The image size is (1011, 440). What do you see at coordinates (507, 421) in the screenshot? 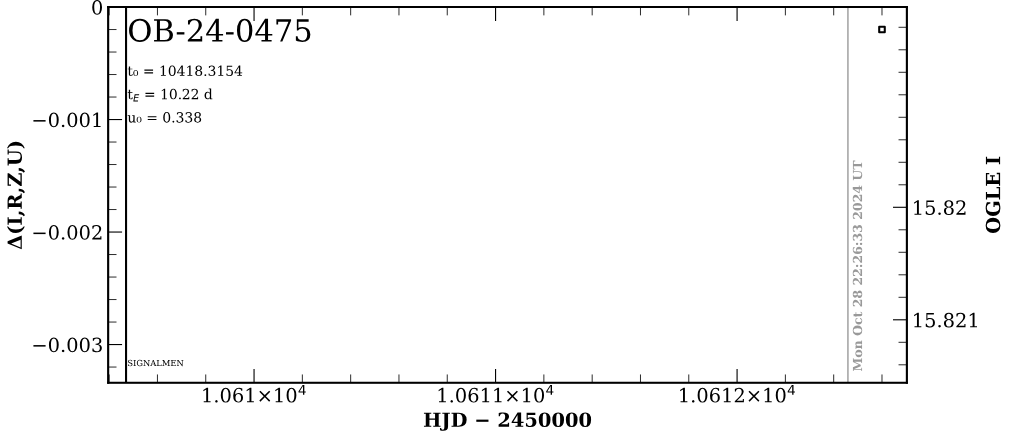
I see `x-axis-title: HJD − 2450000` at bounding box center [507, 421].